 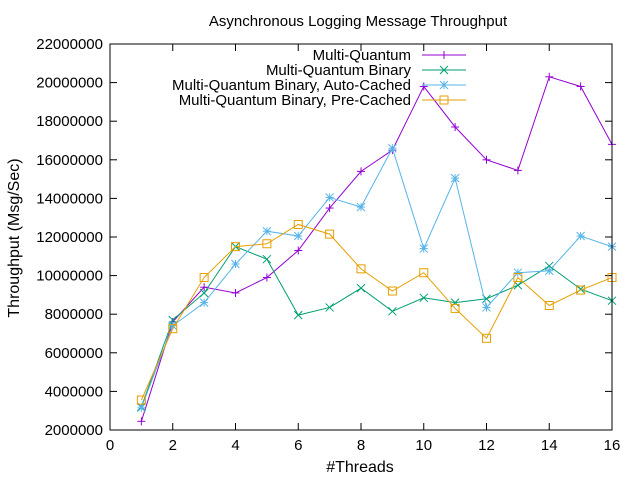 What do you see at coordinates (549, 445) in the screenshot?
I see `x-tick-label: 14` at bounding box center [549, 445].